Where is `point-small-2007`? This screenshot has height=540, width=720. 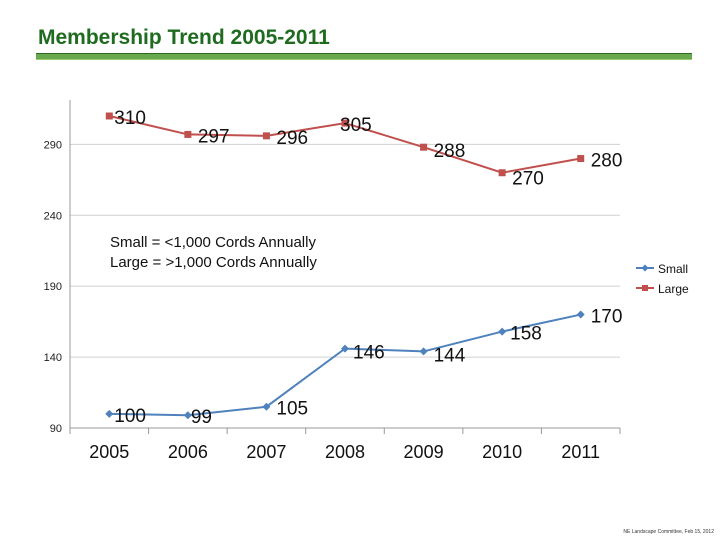
point-small-2007 is located at coordinates (266, 406).